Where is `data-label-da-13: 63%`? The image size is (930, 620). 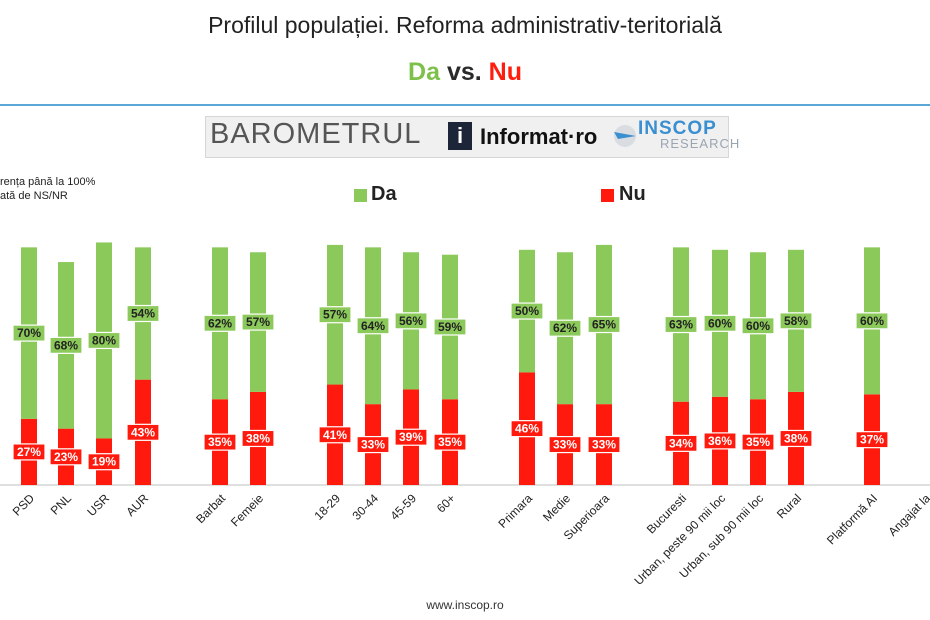 data-label-da-13: 63% is located at coordinates (681, 325).